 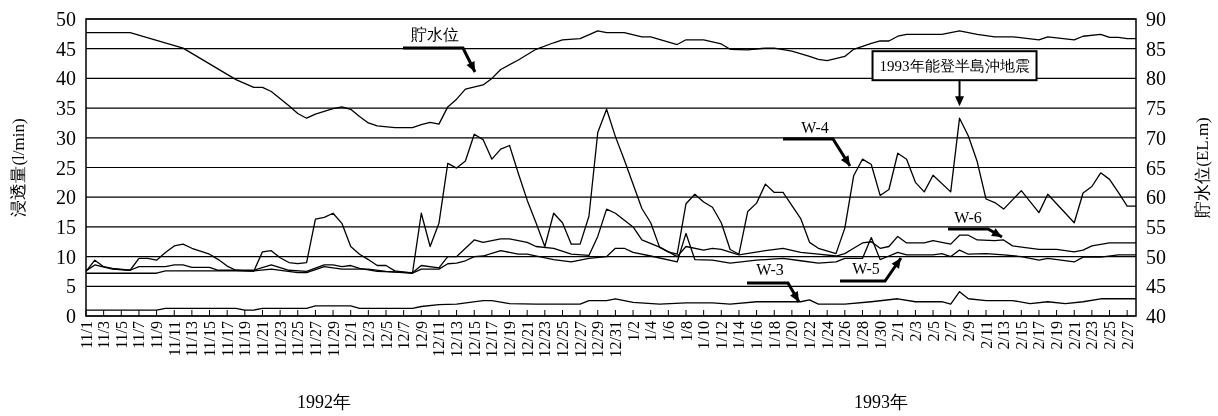 What do you see at coordinates (192, 339) in the screenshot?
I see `x-tick-label: 11/13` at bounding box center [192, 339].